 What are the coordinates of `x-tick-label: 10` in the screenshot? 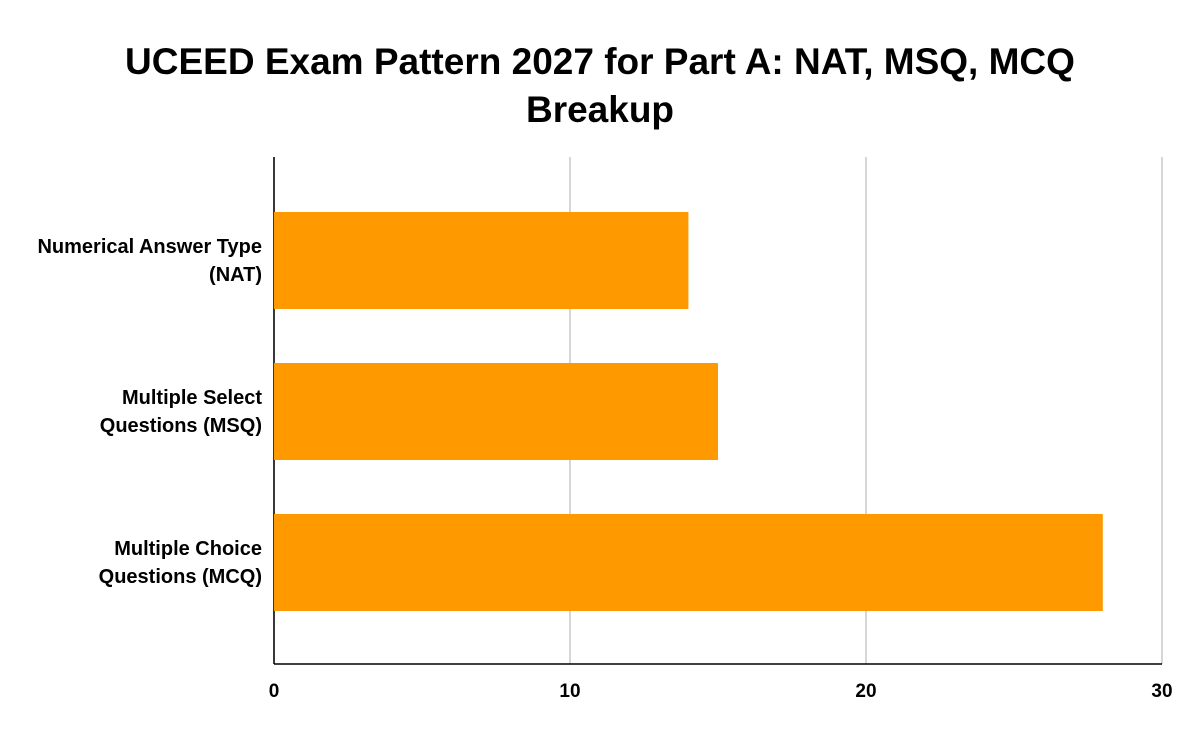 It's located at (569, 691).